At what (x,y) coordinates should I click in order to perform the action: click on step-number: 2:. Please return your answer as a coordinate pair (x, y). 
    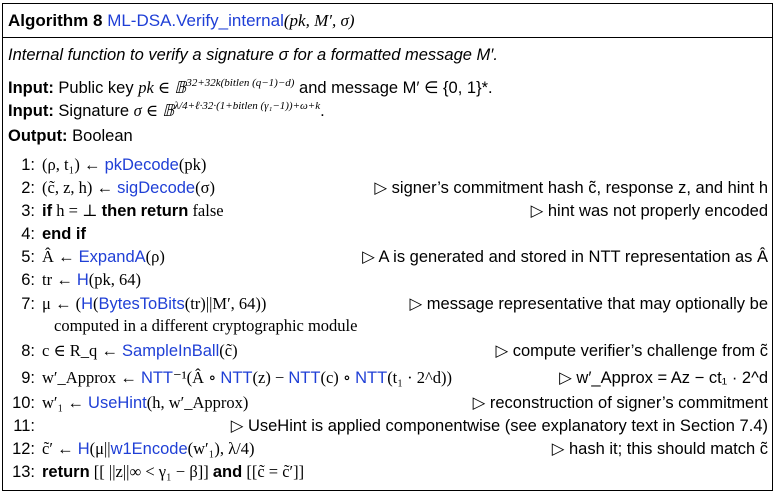
    Looking at the image, I should click on (28, 188).